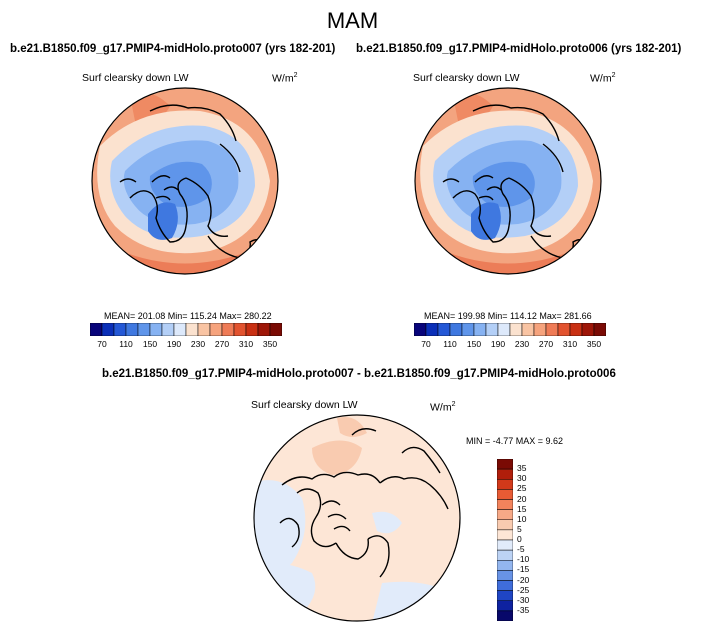 This screenshot has width=705, height=631. I want to click on colorbar-label: -5, so click(521, 549).